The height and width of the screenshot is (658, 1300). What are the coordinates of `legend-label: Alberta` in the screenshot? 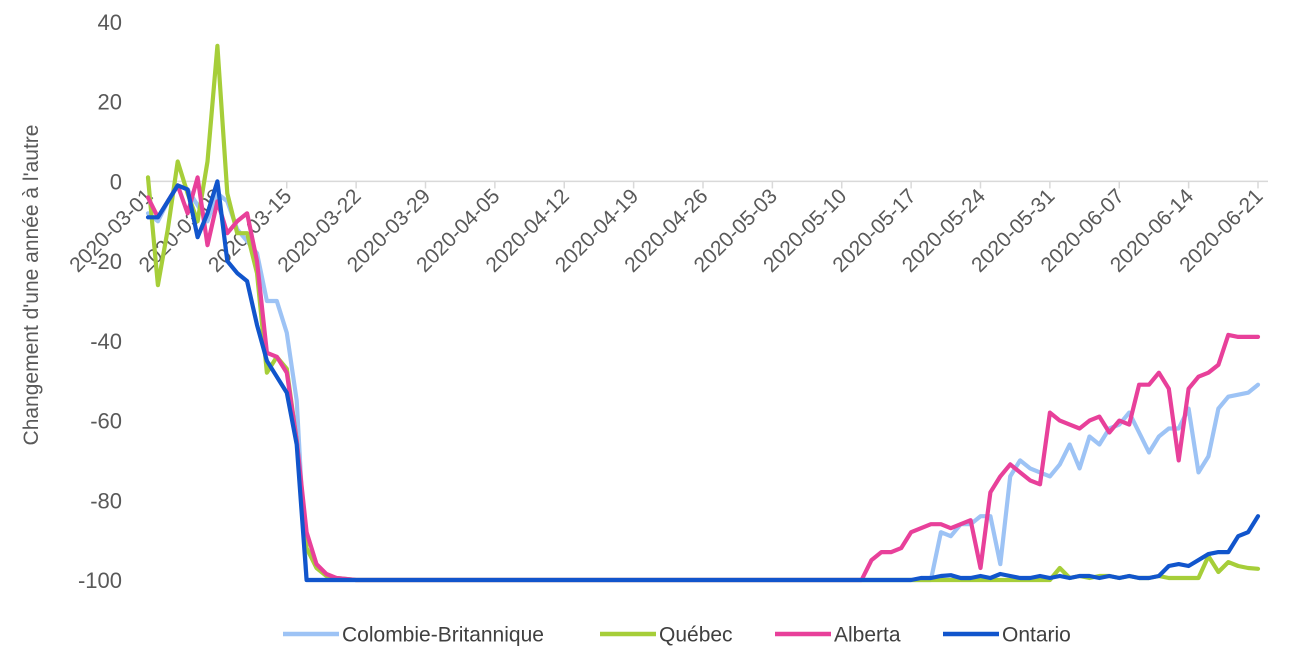 It's located at (867, 635).